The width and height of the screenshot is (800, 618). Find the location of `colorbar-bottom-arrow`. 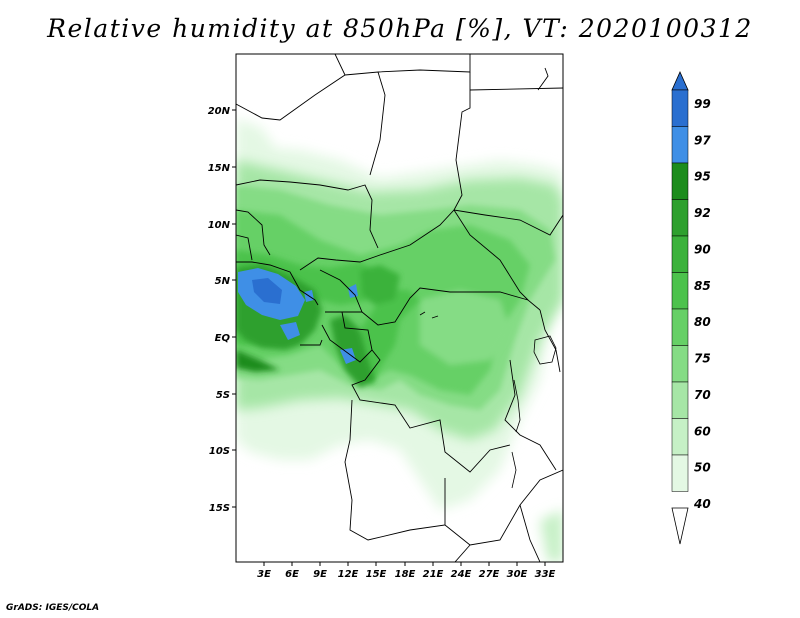

colorbar-bottom-arrow is located at coordinates (680, 526).